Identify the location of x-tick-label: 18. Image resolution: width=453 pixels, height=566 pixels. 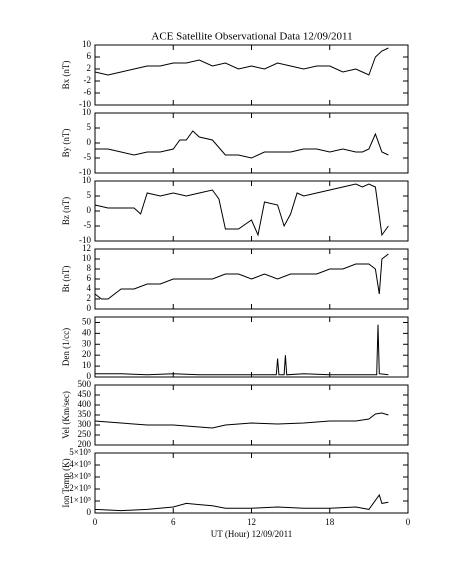
(330, 522).